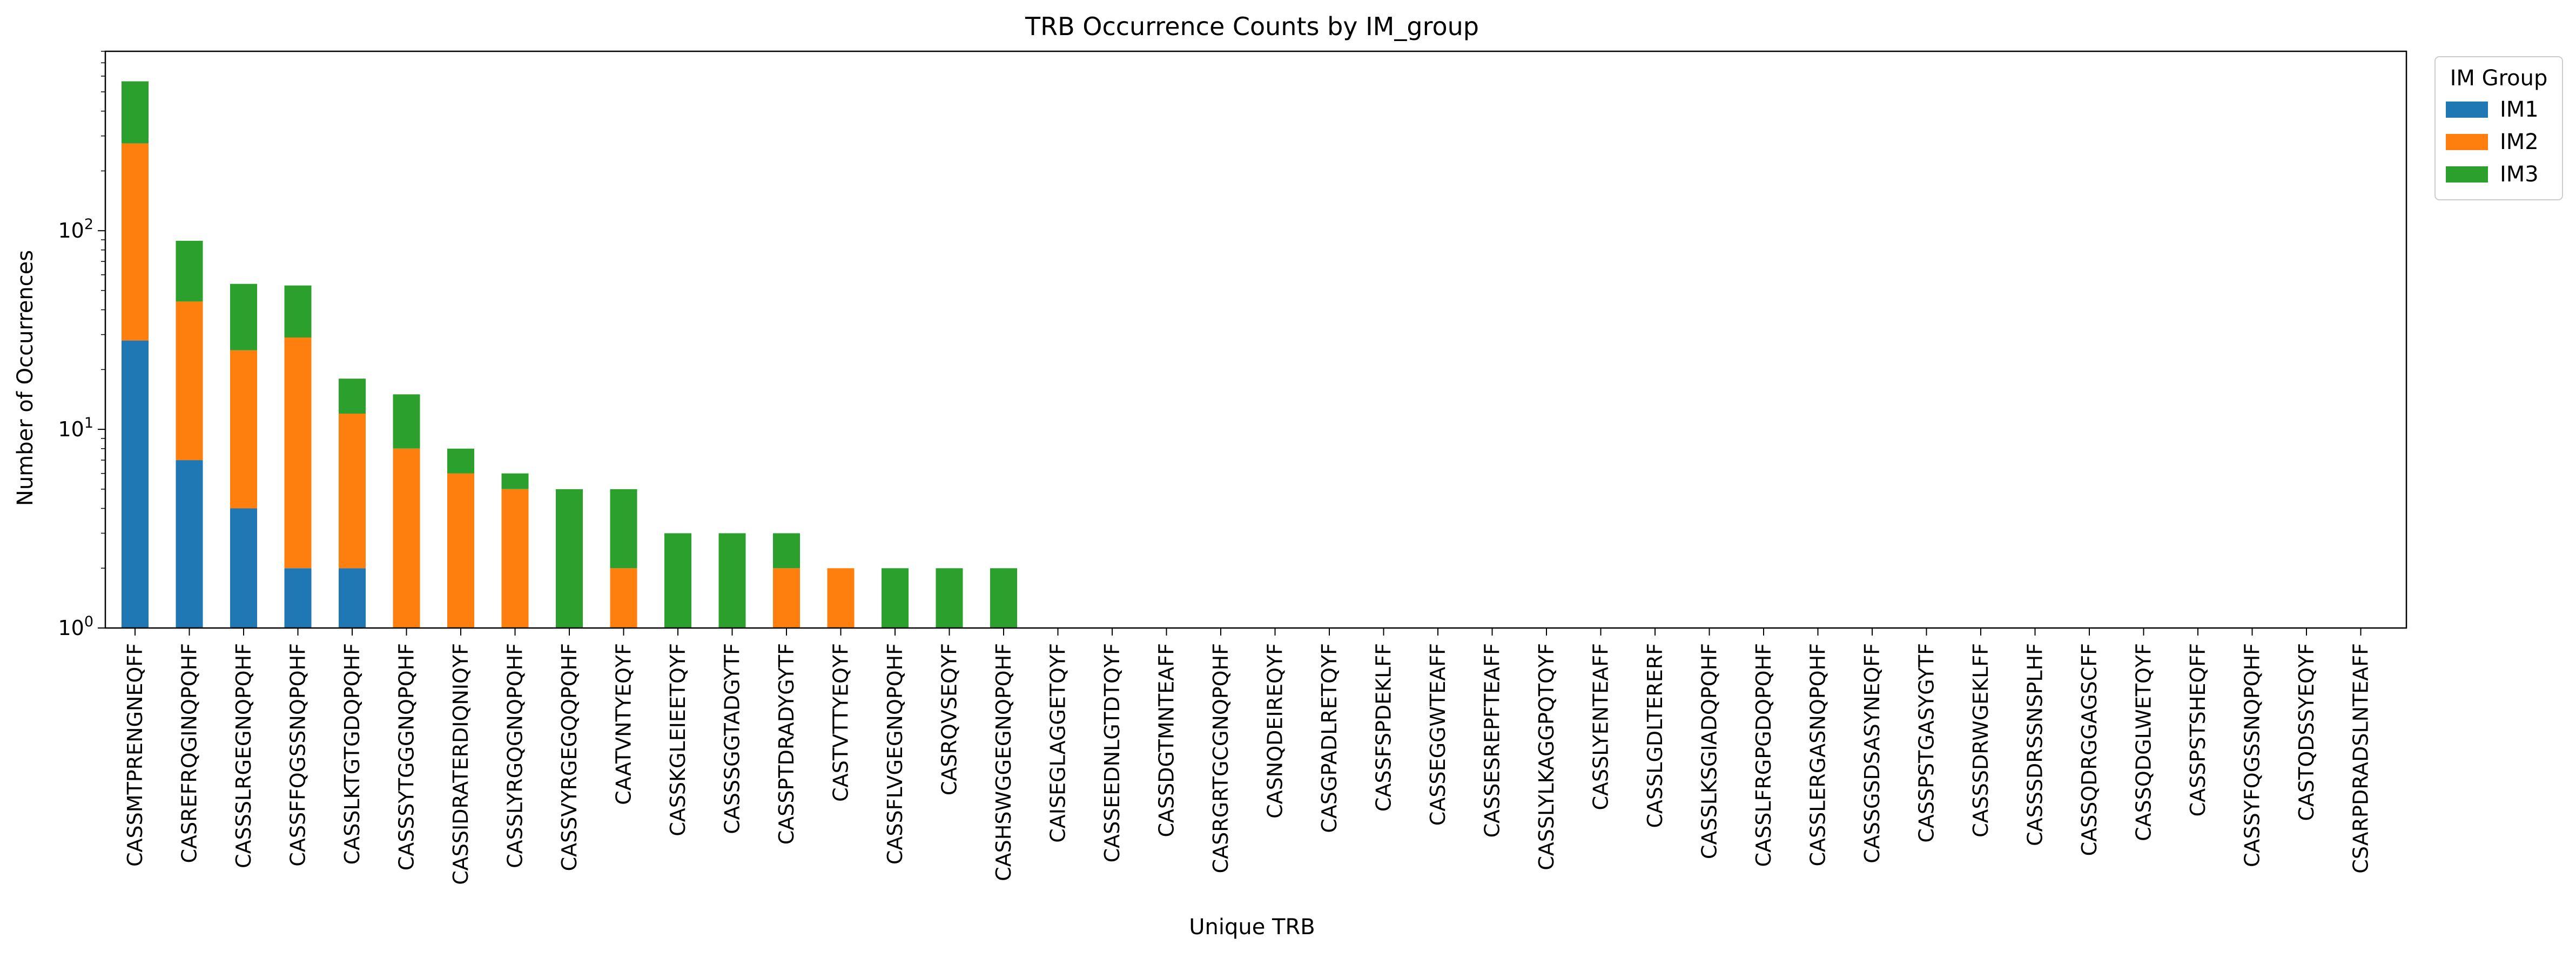 This screenshot has height=959, width=2576. I want to click on x-tick-label: CAATVNTYEQYF, so click(624, 724).